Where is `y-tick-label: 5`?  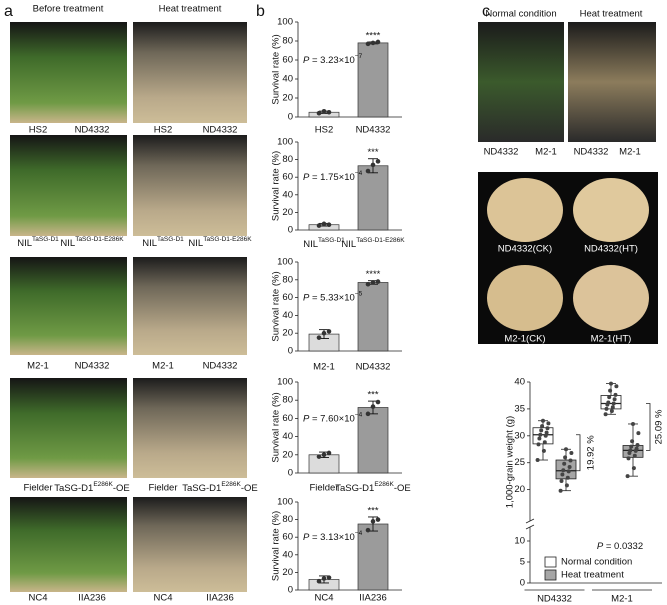 y-tick-label: 5 is located at coordinates (522, 562).